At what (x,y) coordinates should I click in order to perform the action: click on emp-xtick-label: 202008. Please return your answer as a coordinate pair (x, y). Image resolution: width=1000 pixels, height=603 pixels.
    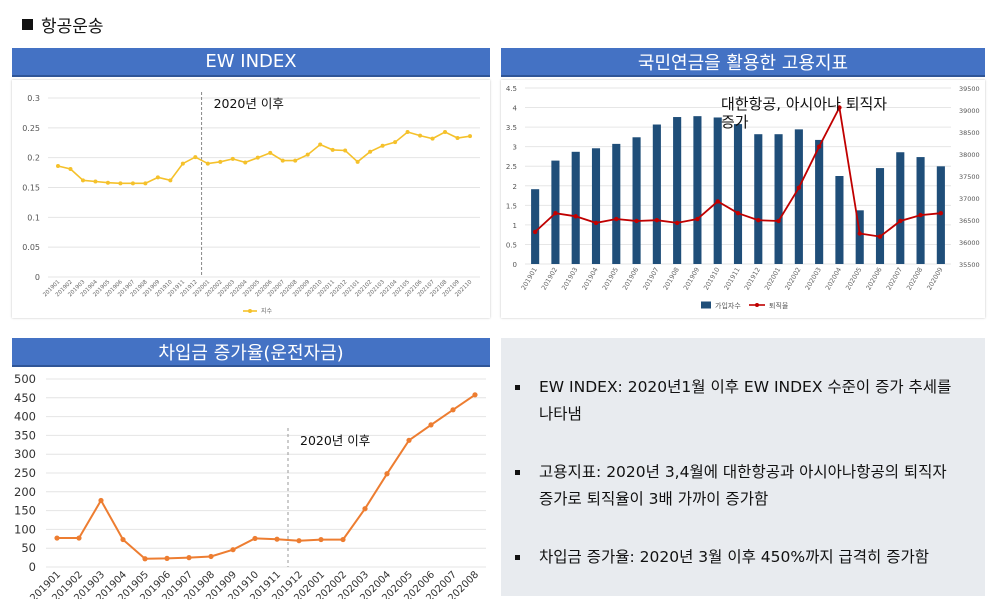
    Looking at the image, I should click on (914, 279).